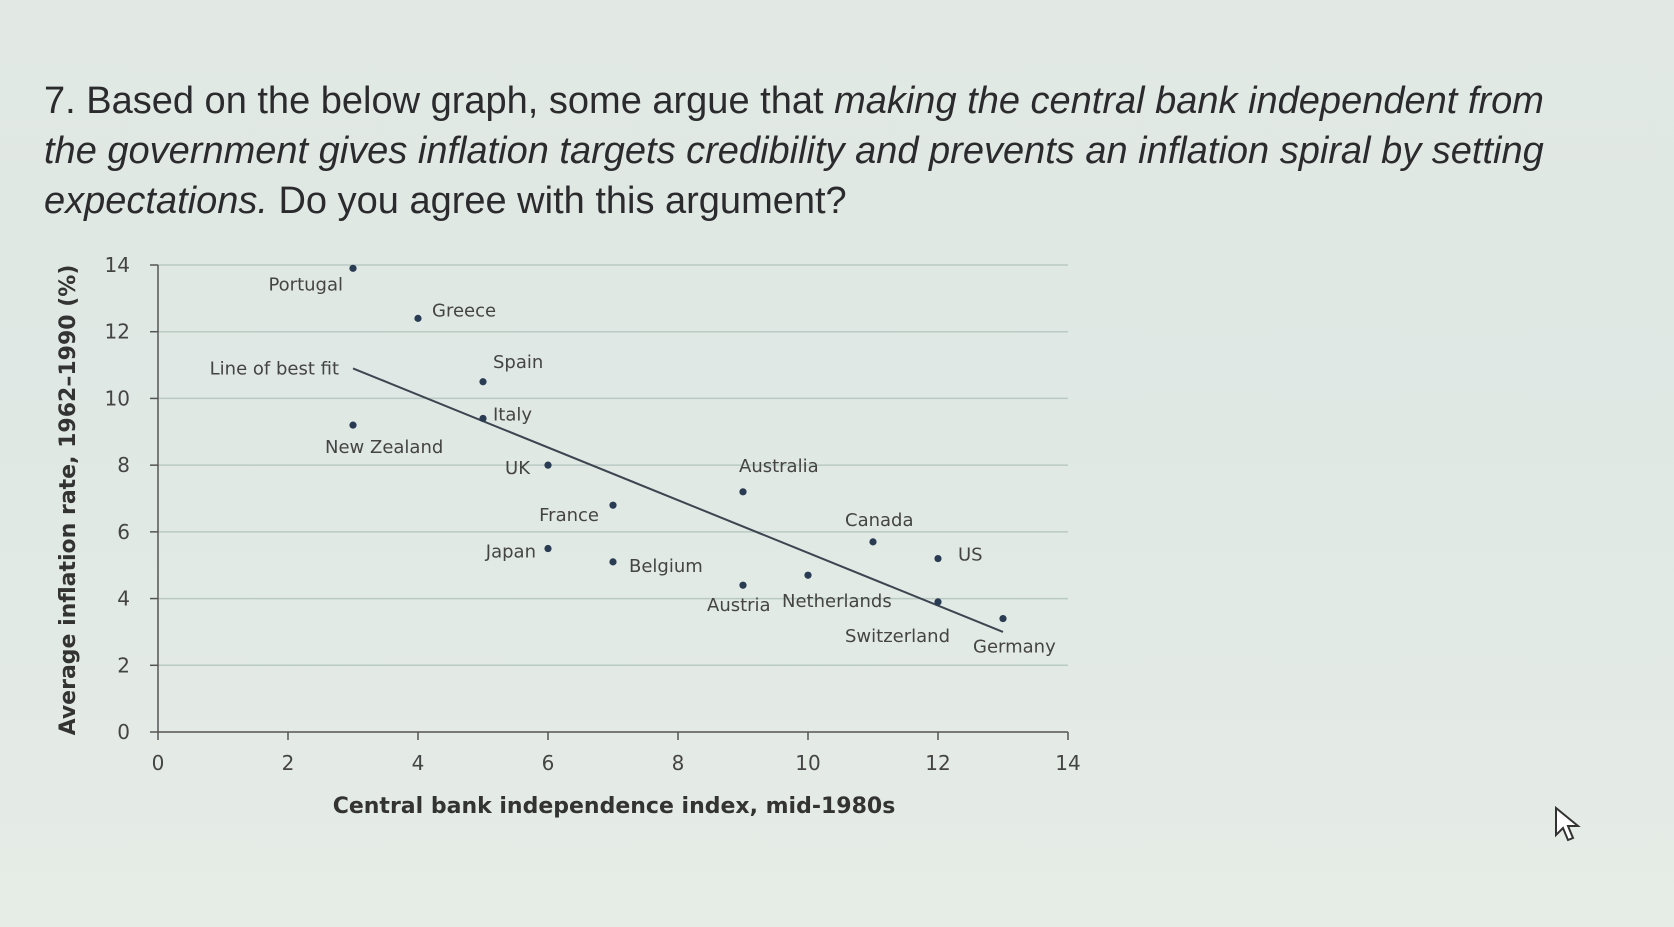 The height and width of the screenshot is (927, 1674). I want to click on x-tick-label: 10, so click(807, 763).